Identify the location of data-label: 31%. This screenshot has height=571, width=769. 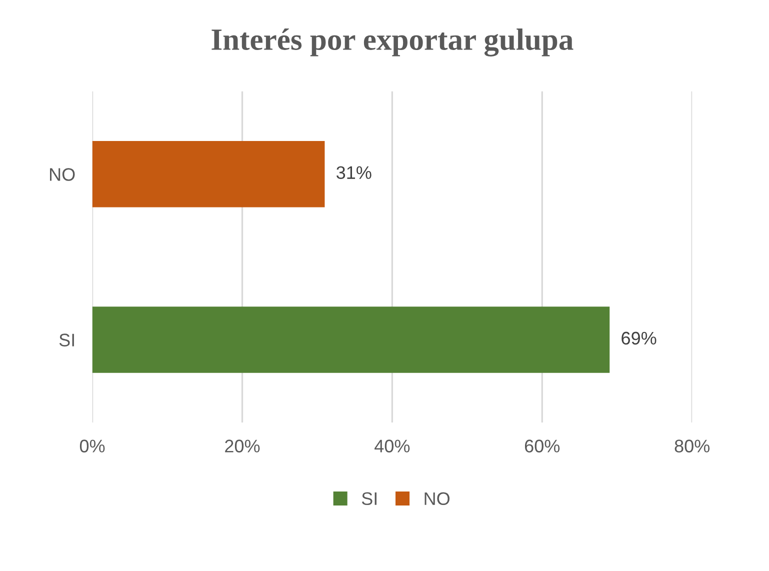
(354, 172).